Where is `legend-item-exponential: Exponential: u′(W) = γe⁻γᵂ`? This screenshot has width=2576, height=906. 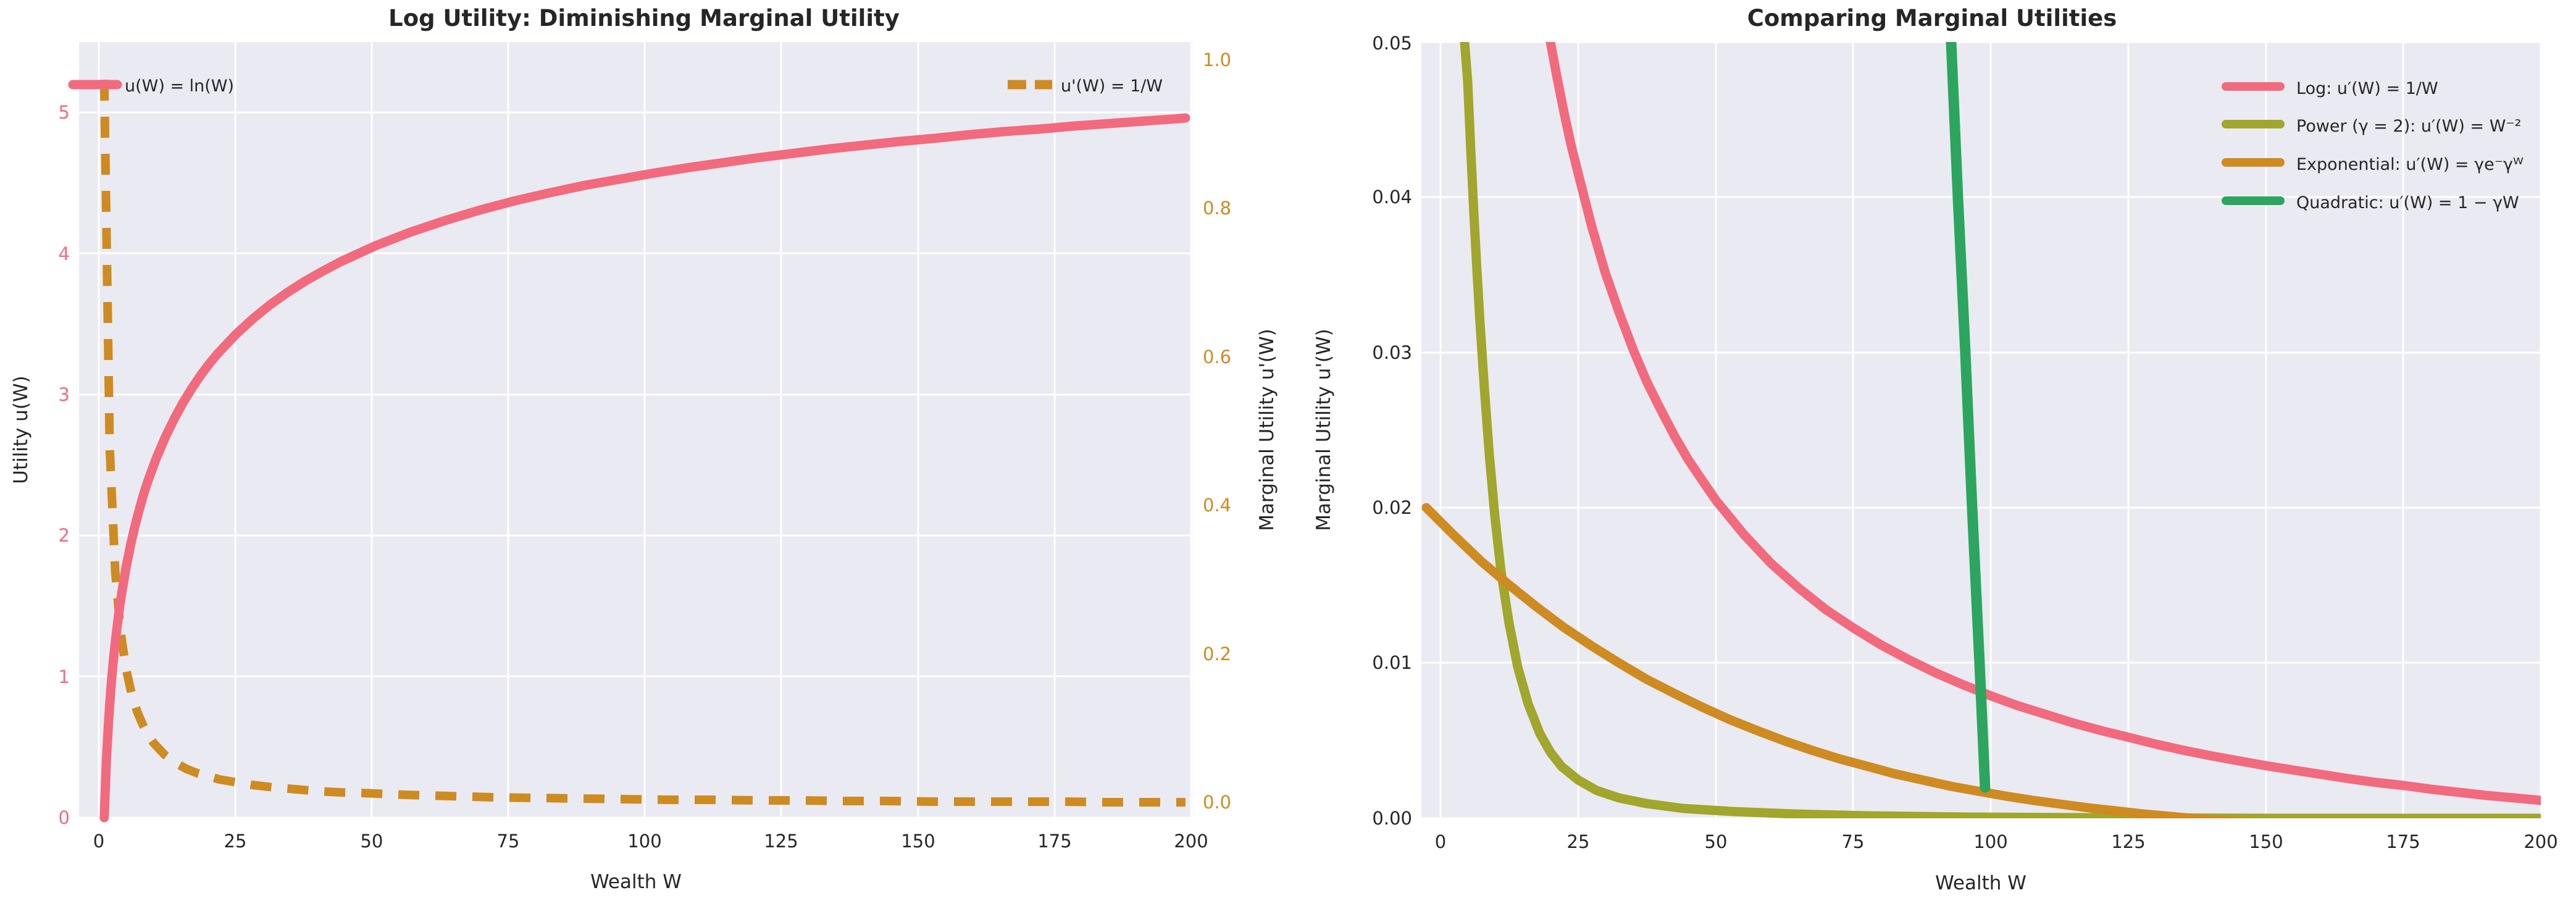
legend-item-exponential: Exponential: u′(W) = γe⁻γᵂ is located at coordinates (2373, 164).